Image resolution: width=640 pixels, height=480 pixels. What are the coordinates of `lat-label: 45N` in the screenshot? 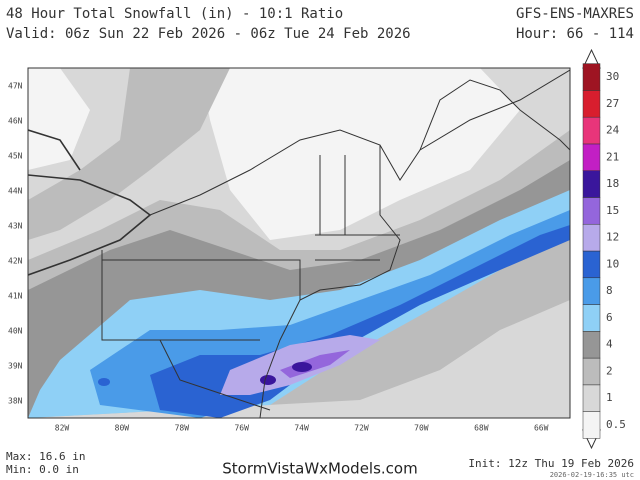 It's located at (15, 156).